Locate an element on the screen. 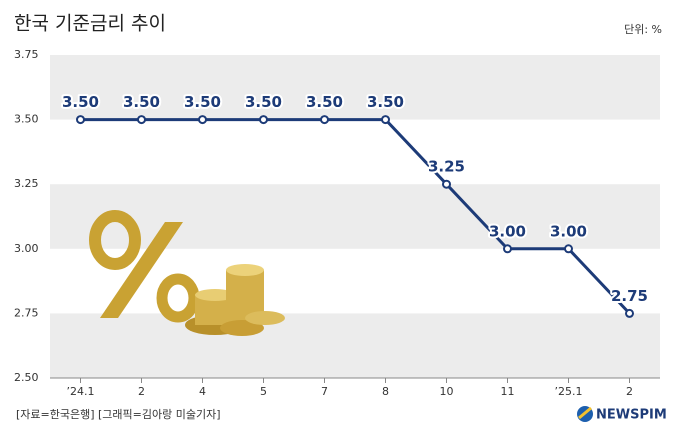 This screenshot has width=680, height=442. unit-label: 단위: % is located at coordinates (643, 29).